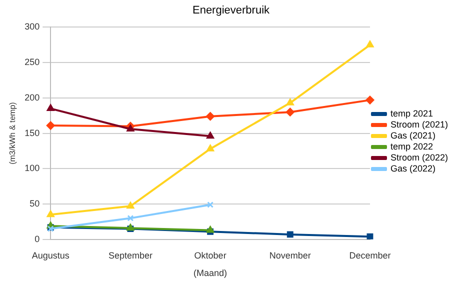 The image size is (474, 285). I want to click on legend-label: temp 2022, so click(412, 146).